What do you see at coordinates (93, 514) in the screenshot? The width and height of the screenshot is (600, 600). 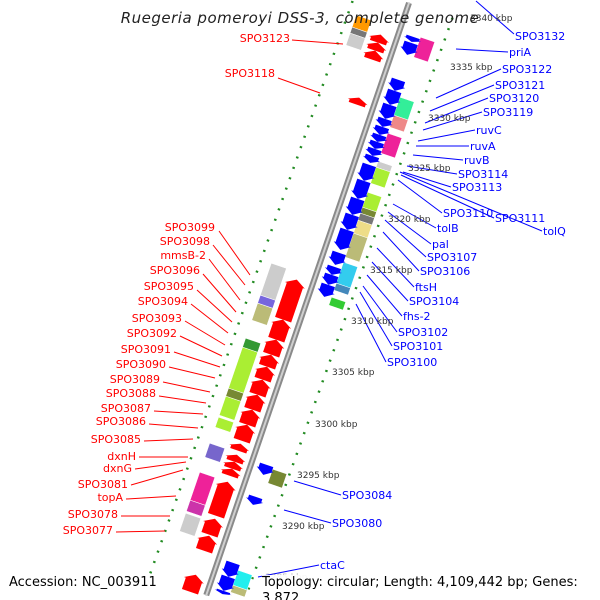 I see `reverse-gene-label: SPO3078` at bounding box center [93, 514].